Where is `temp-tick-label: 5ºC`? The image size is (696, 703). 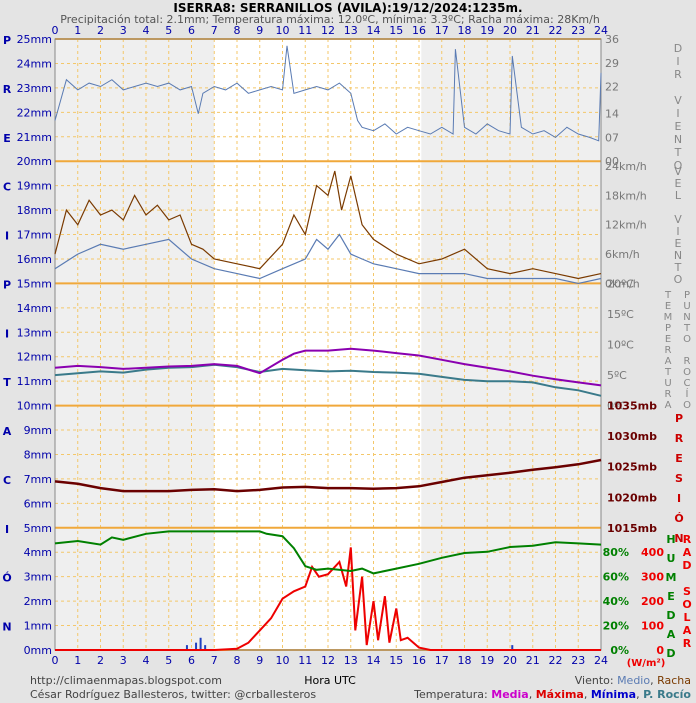
temp-tick-label: 5ºC is located at coordinates (617, 375).